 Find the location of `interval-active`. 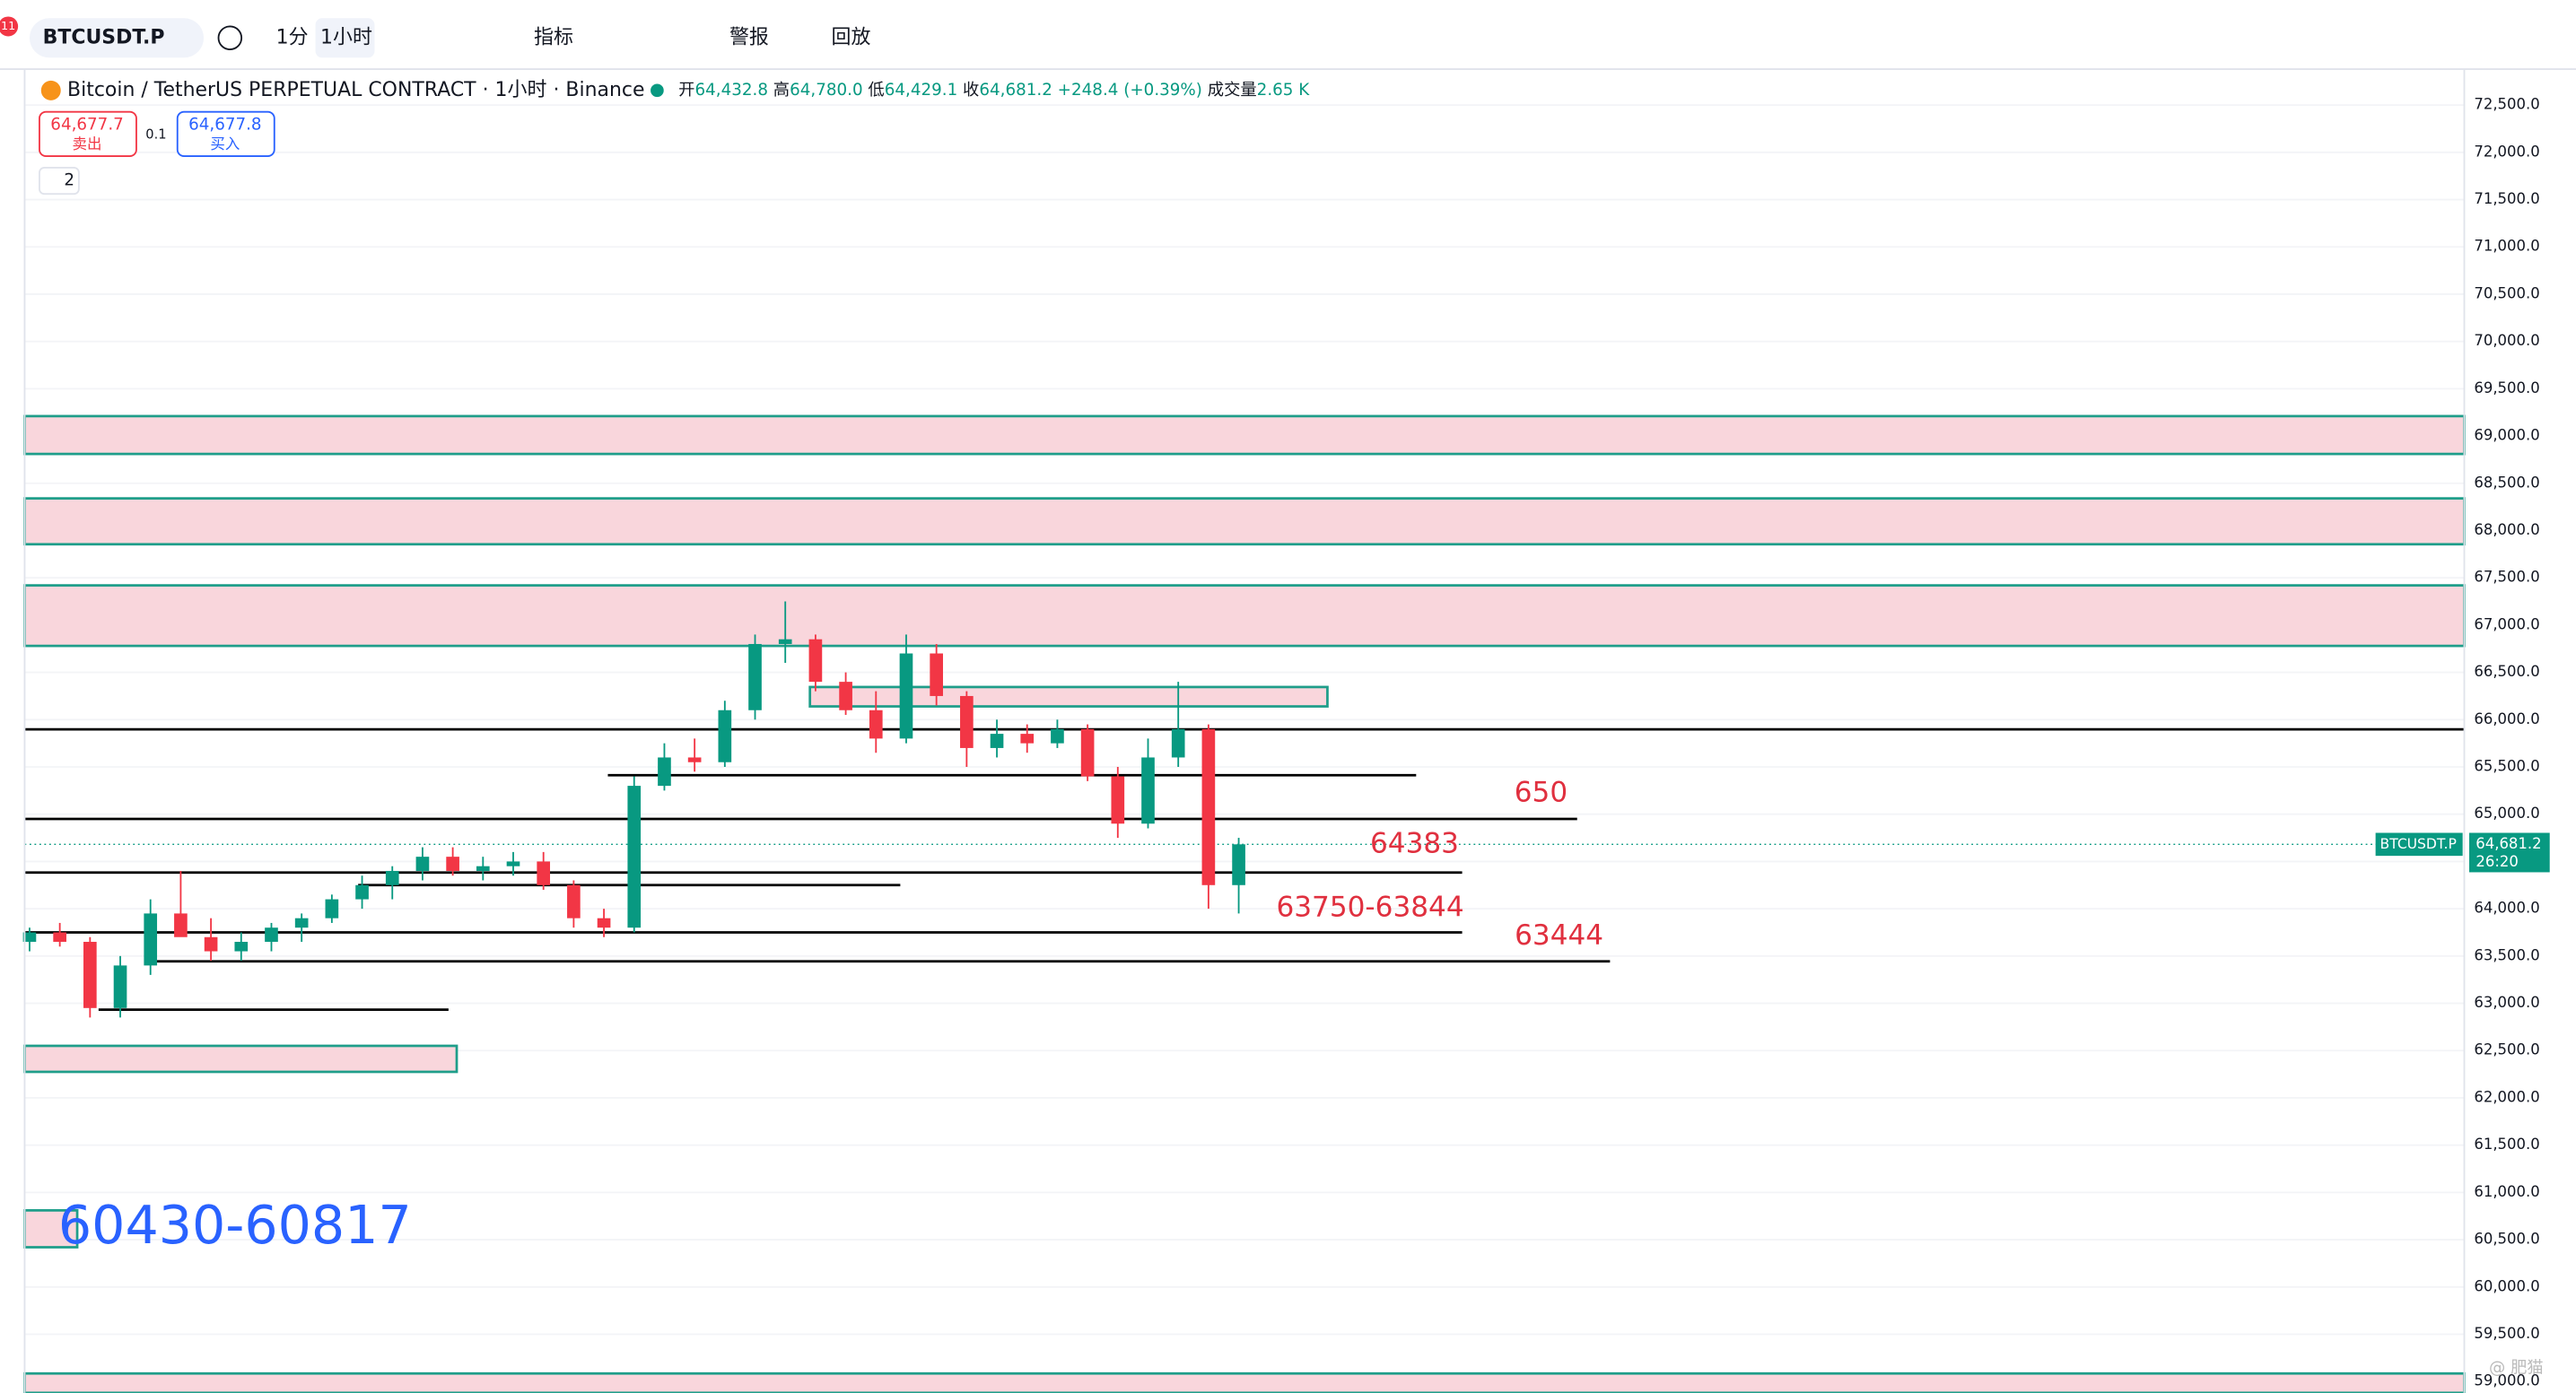

interval-active is located at coordinates (345, 38).